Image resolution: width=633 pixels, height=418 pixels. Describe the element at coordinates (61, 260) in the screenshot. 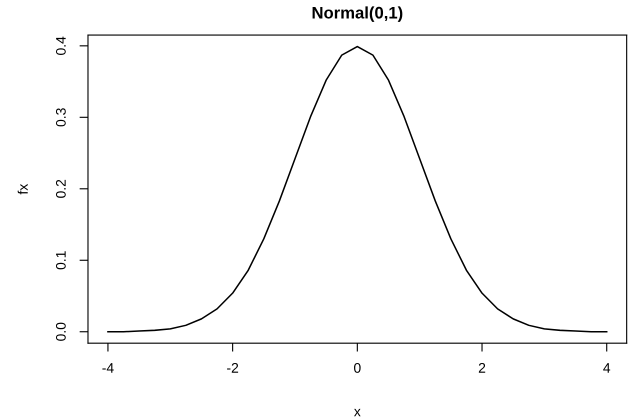

I see `y-tick-label: 0.1` at that location.